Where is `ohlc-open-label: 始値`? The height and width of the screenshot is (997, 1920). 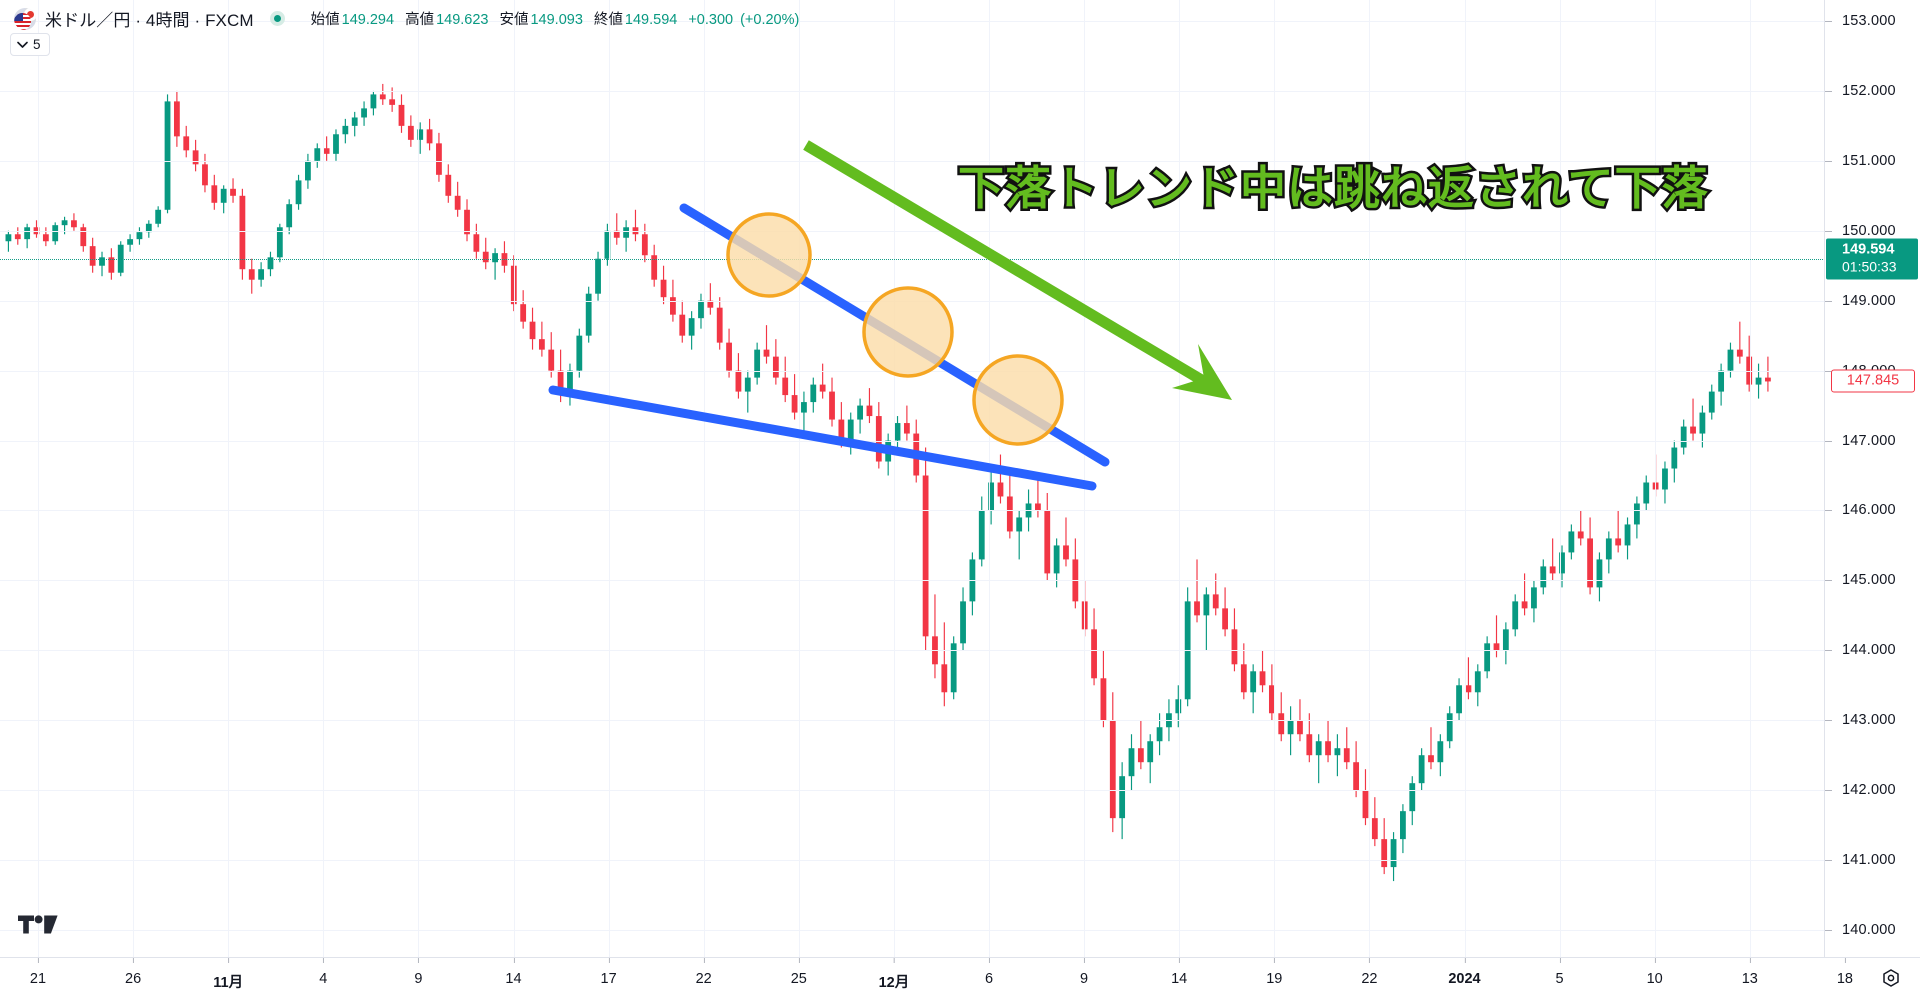 ohlc-open-label: 始値 is located at coordinates (325, 20).